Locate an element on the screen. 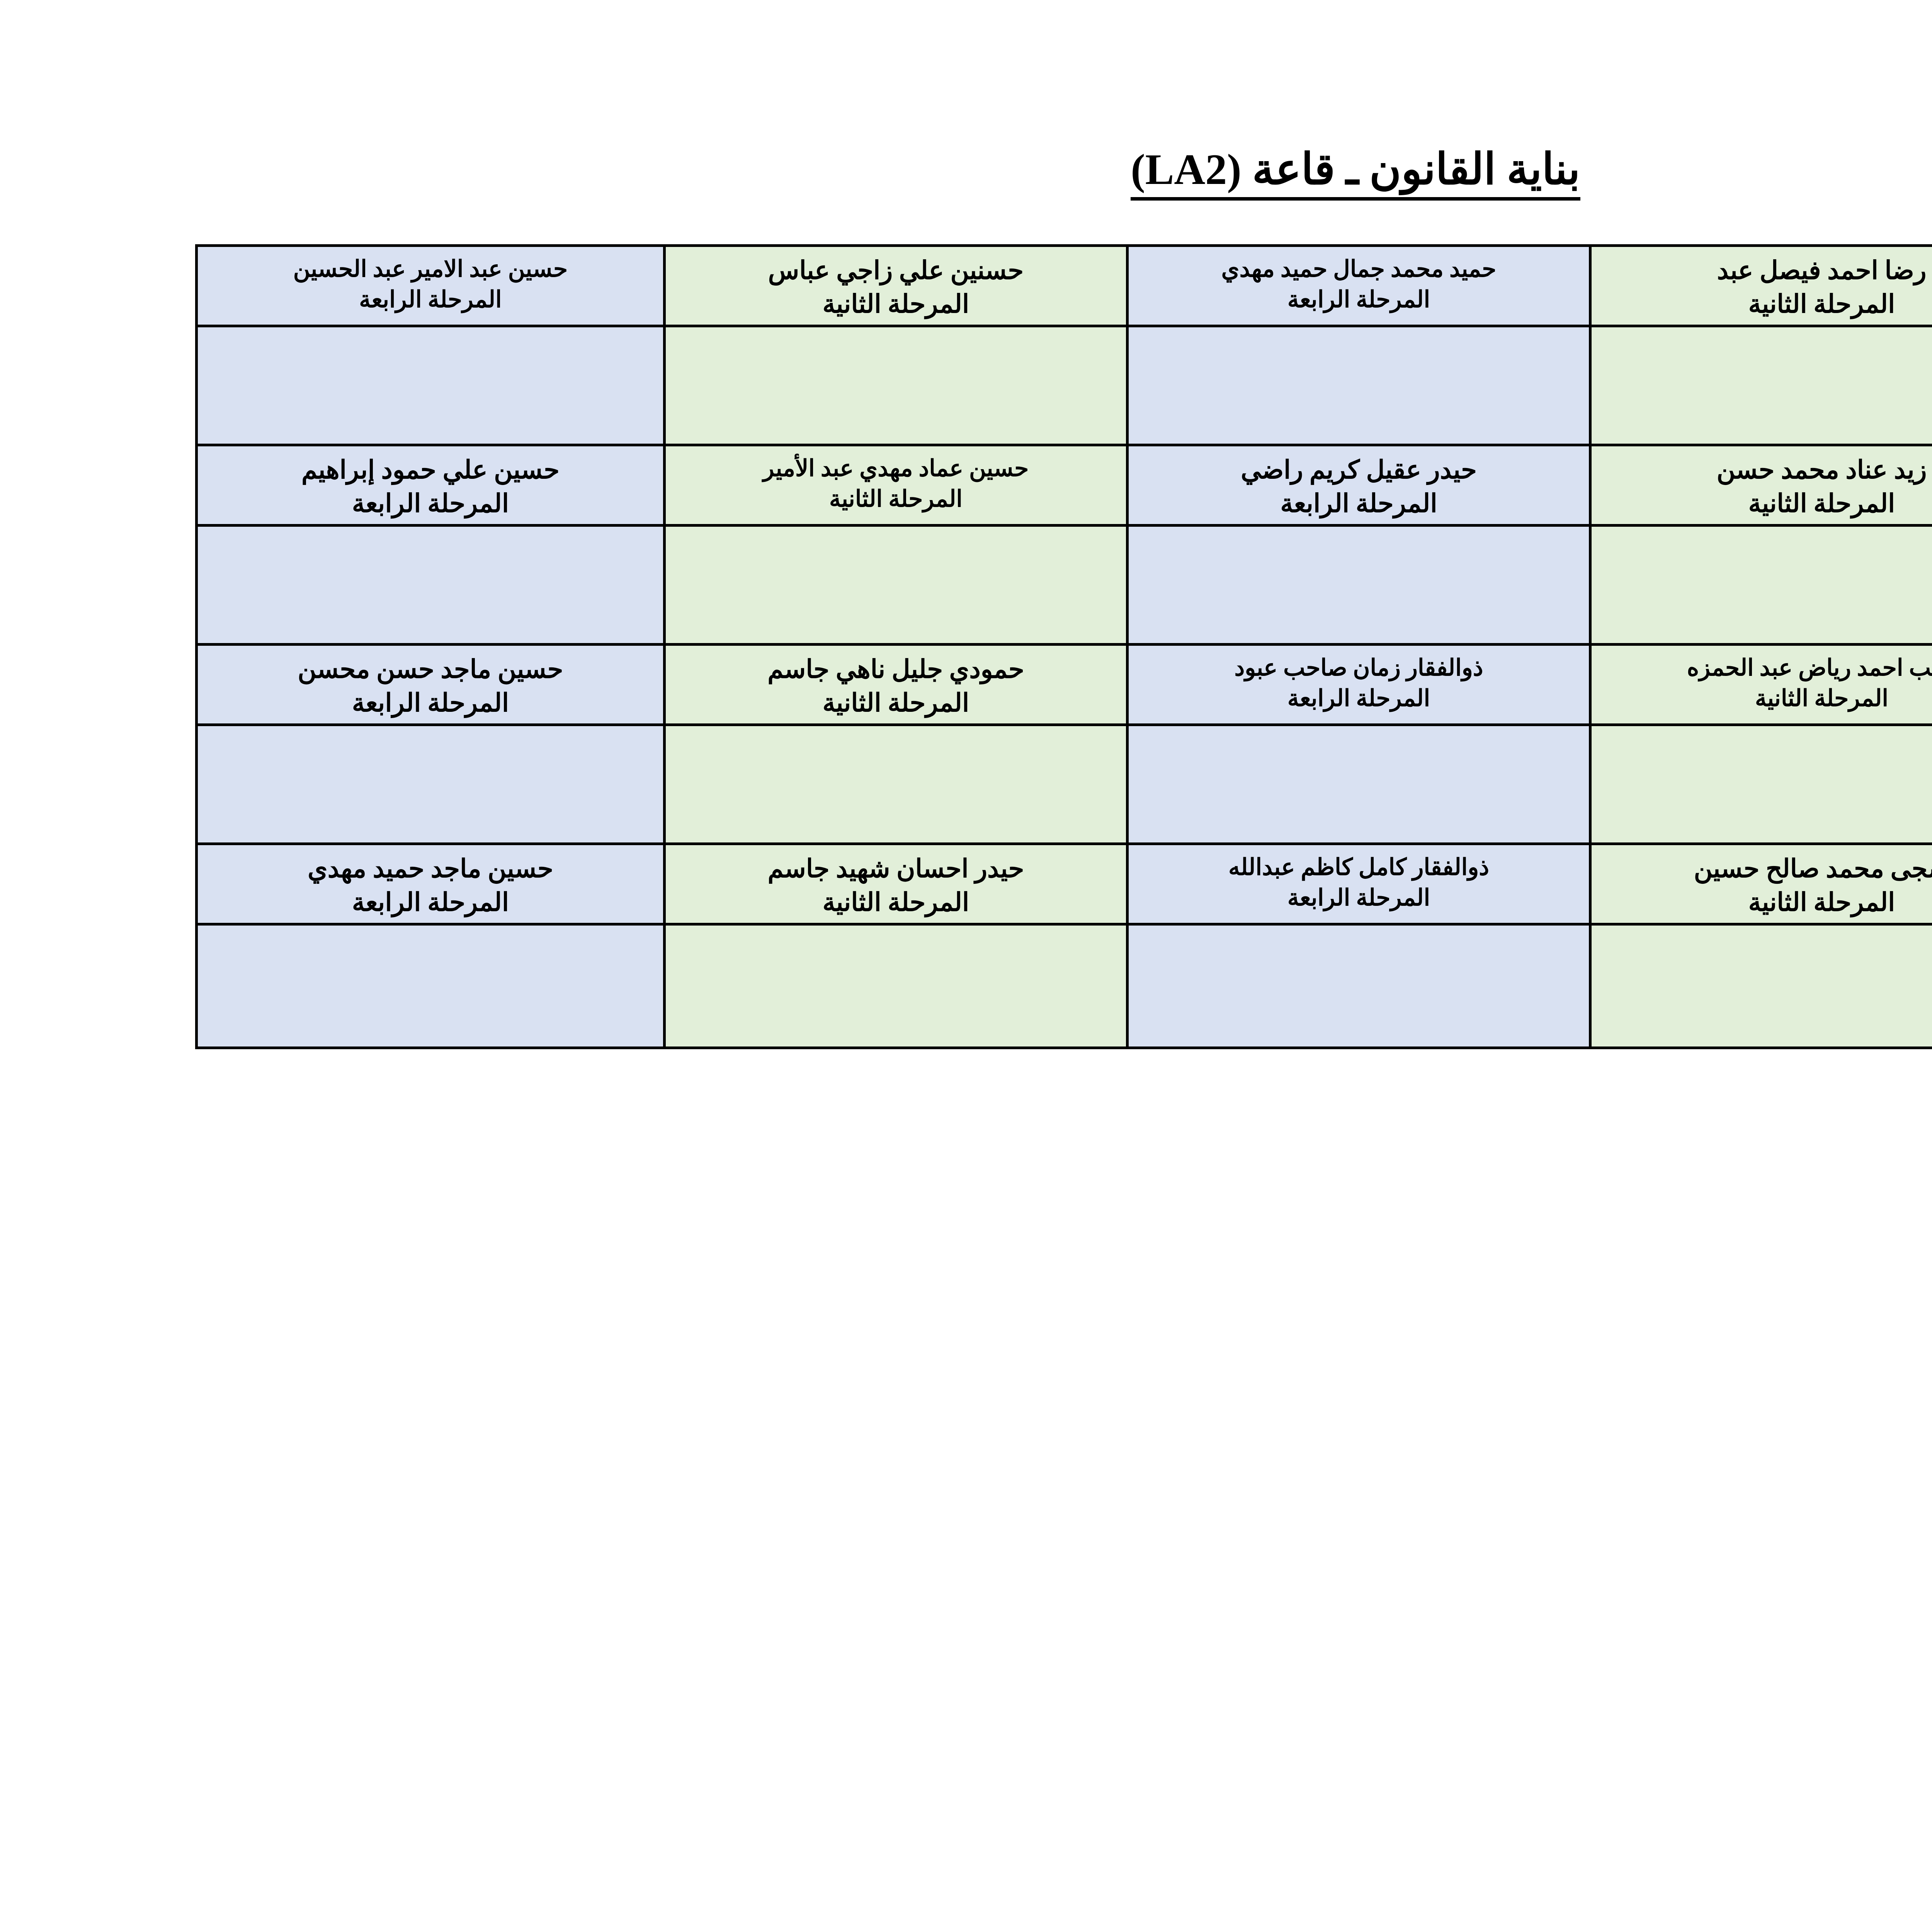  seat-cell: حسنين علي زاجي عباس المرحلة الثانية is located at coordinates (896, 286).